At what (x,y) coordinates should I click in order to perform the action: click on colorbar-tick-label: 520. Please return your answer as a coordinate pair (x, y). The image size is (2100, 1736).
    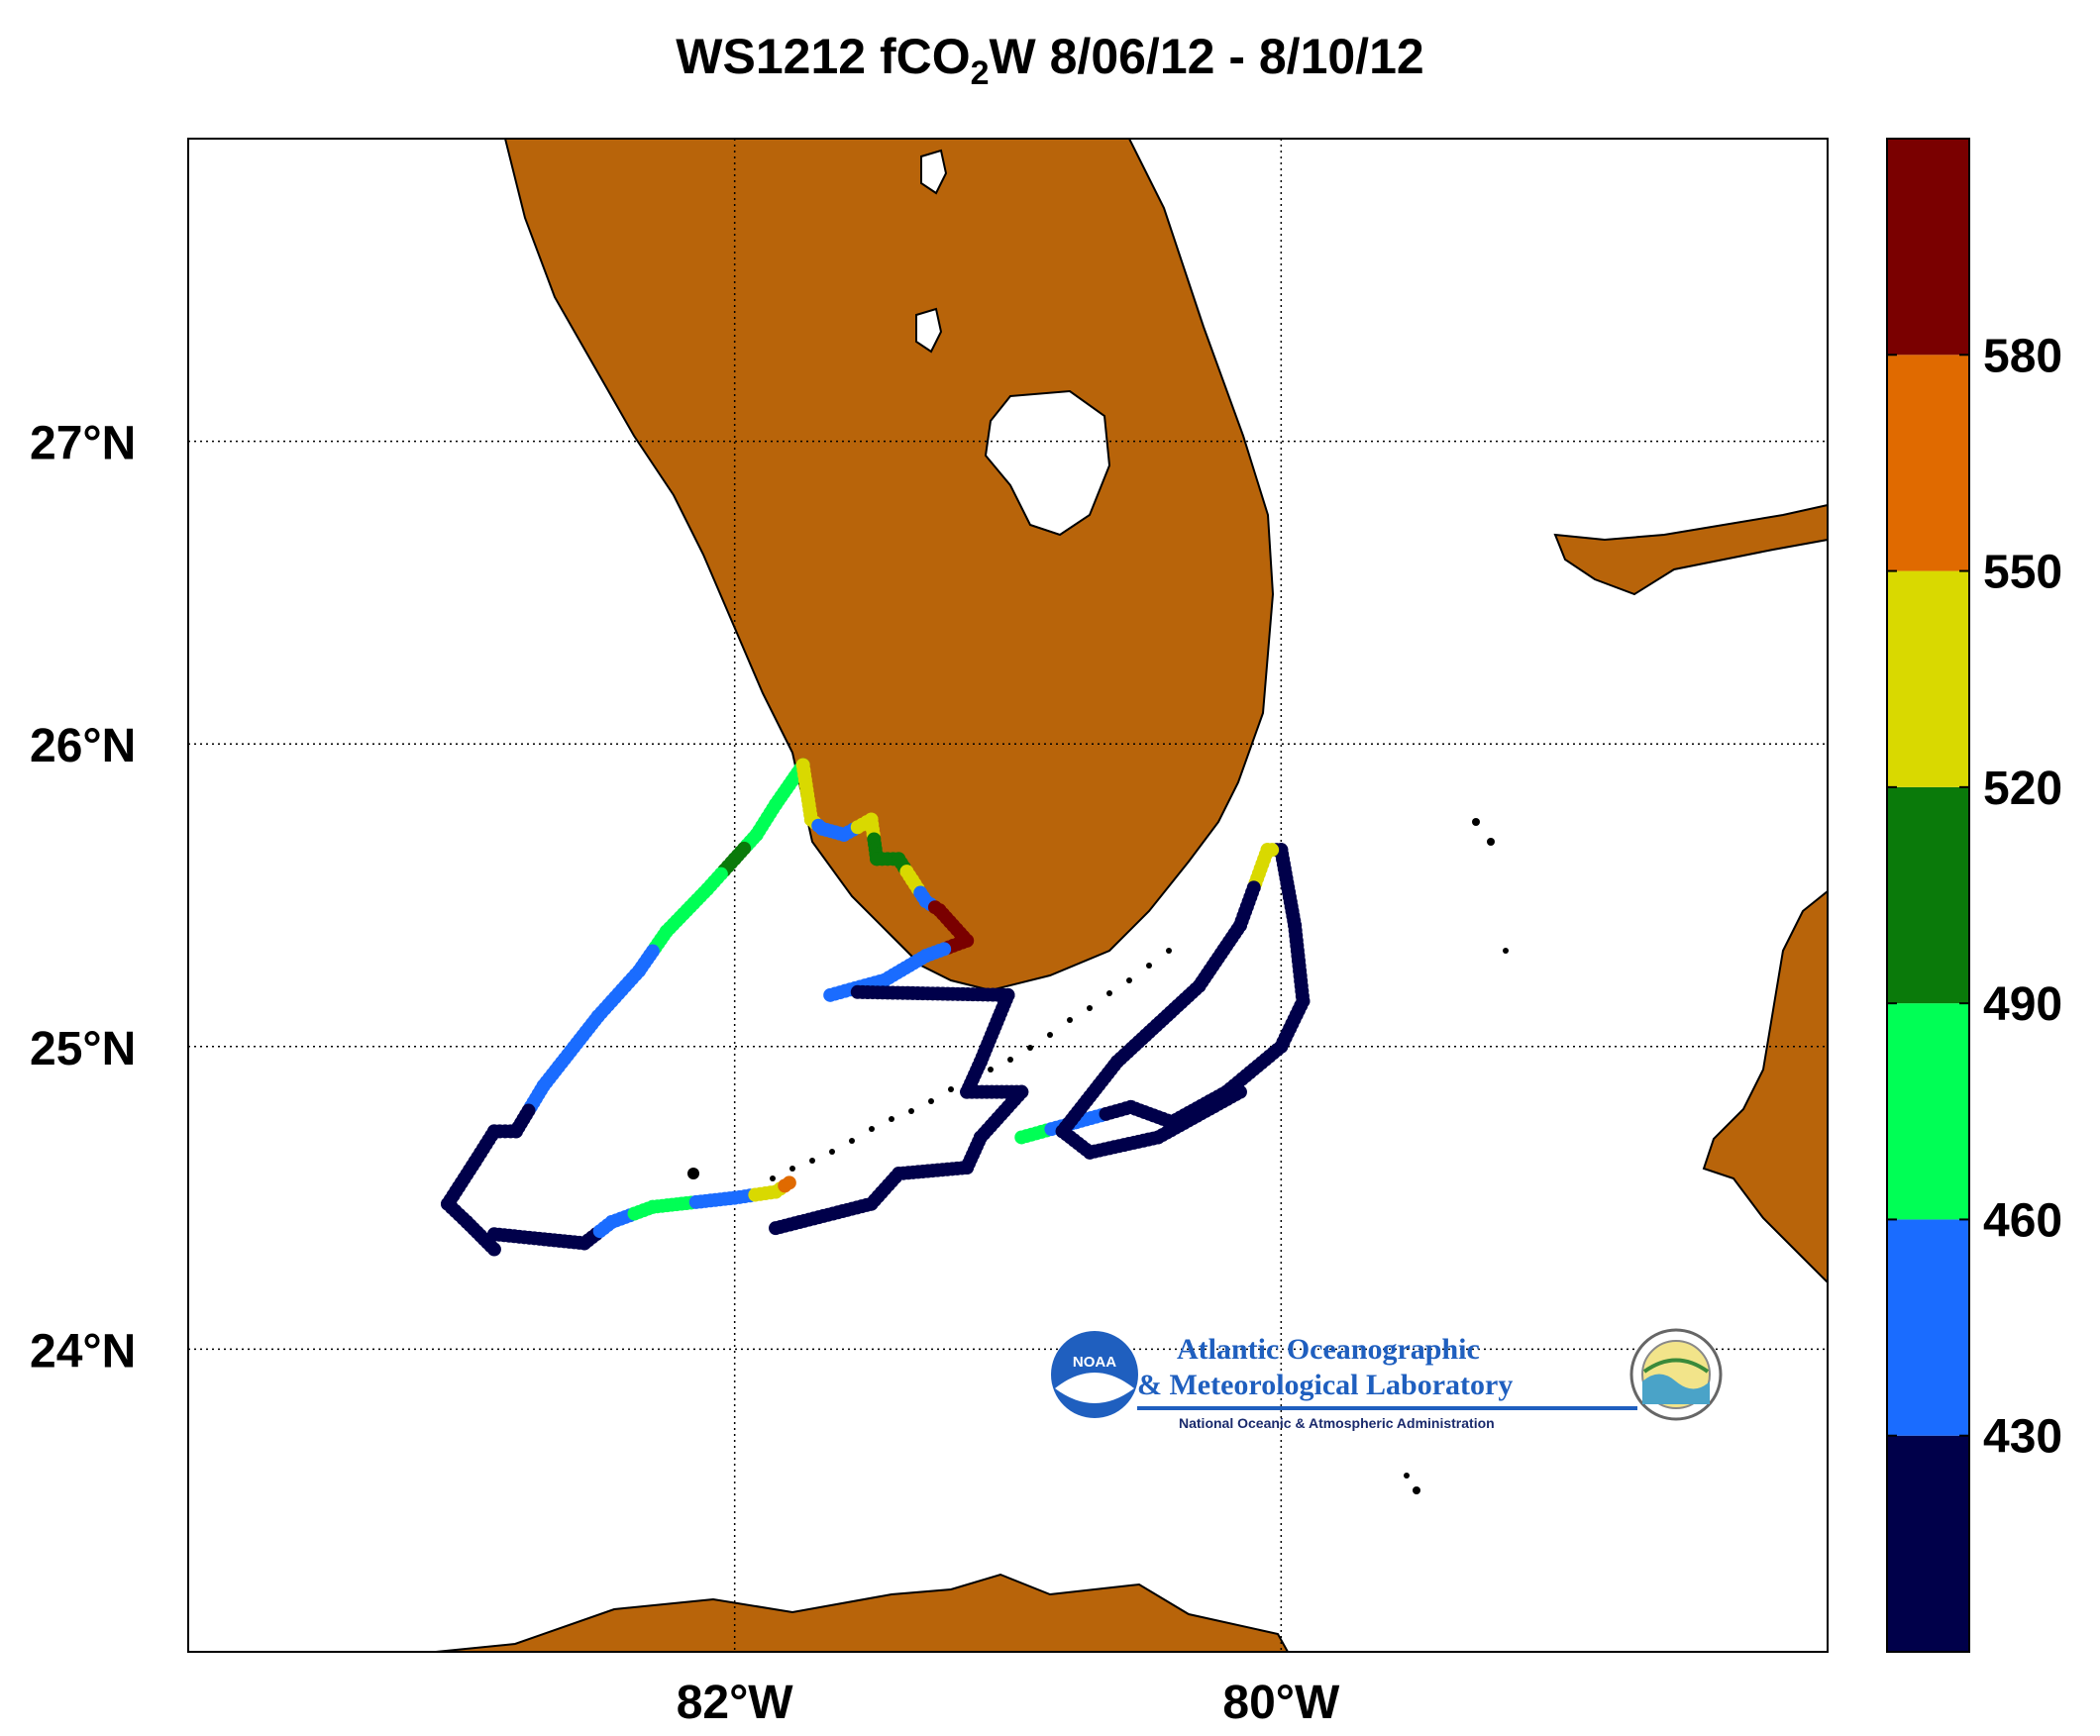
    Looking at the image, I should click on (2022, 789).